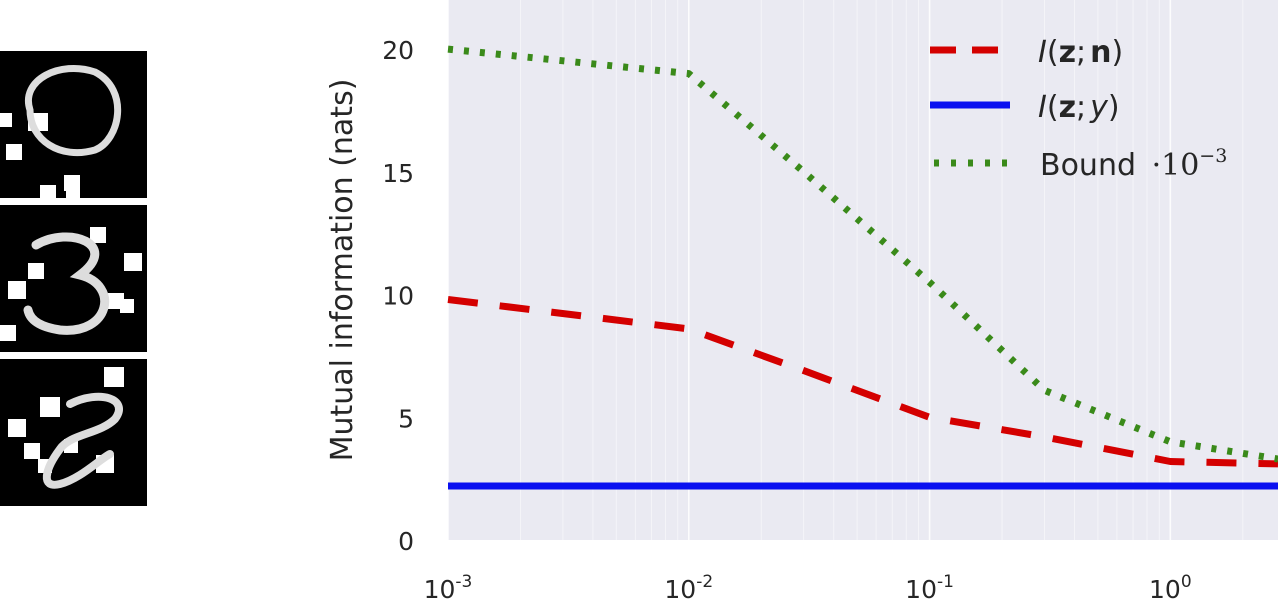 The image size is (1278, 609). I want to click on y-axis-label: Mutual information (nats), so click(342, 270).